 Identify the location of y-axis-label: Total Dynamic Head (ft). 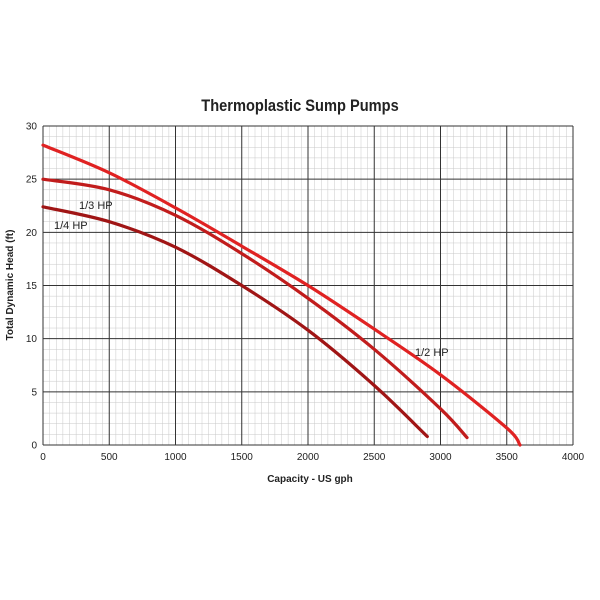
(10, 285).